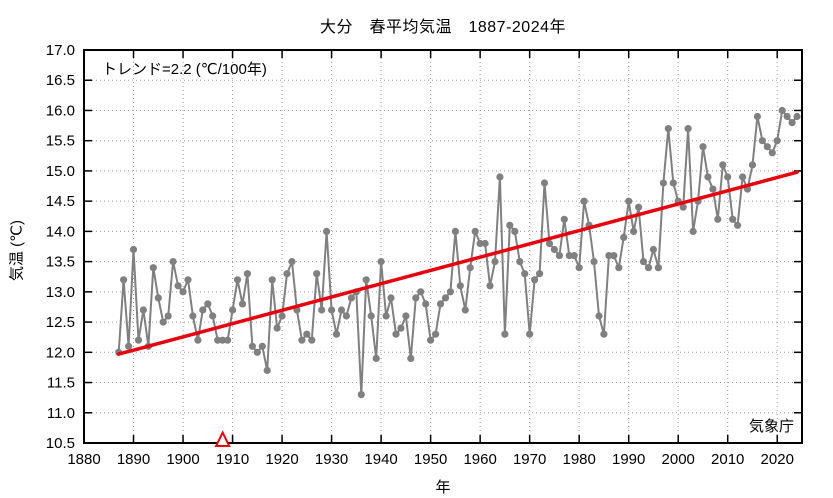 The width and height of the screenshot is (833, 498). Describe the element at coordinates (61, 383) in the screenshot. I see `y-tick-label: 11.5` at that location.